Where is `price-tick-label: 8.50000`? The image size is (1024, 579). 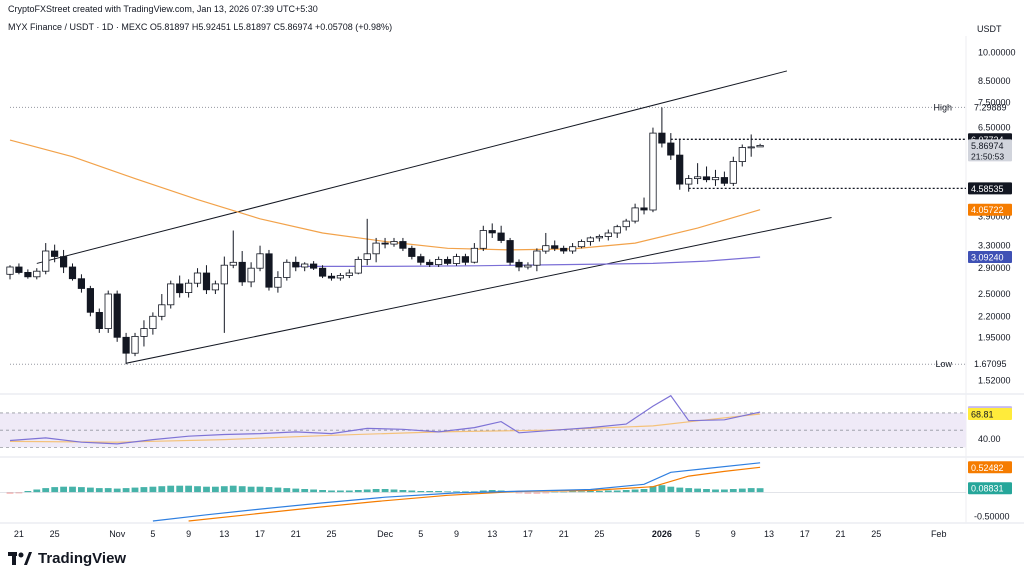
price-tick-label: 8.50000 is located at coordinates (994, 81).